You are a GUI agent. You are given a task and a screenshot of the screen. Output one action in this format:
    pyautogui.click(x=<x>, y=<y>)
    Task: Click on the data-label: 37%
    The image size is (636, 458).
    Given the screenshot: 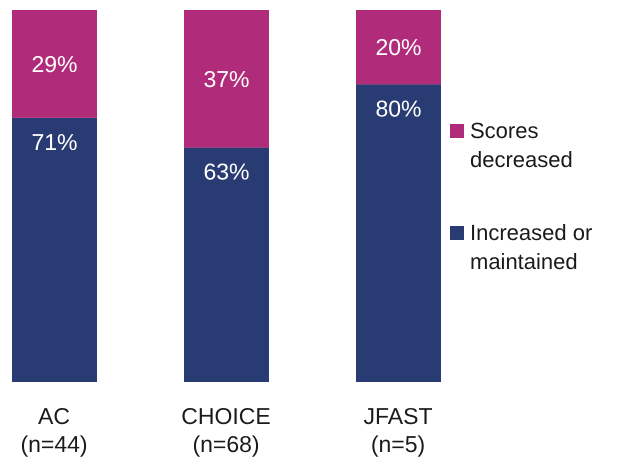 What is the action you would take?
    pyautogui.click(x=226, y=79)
    